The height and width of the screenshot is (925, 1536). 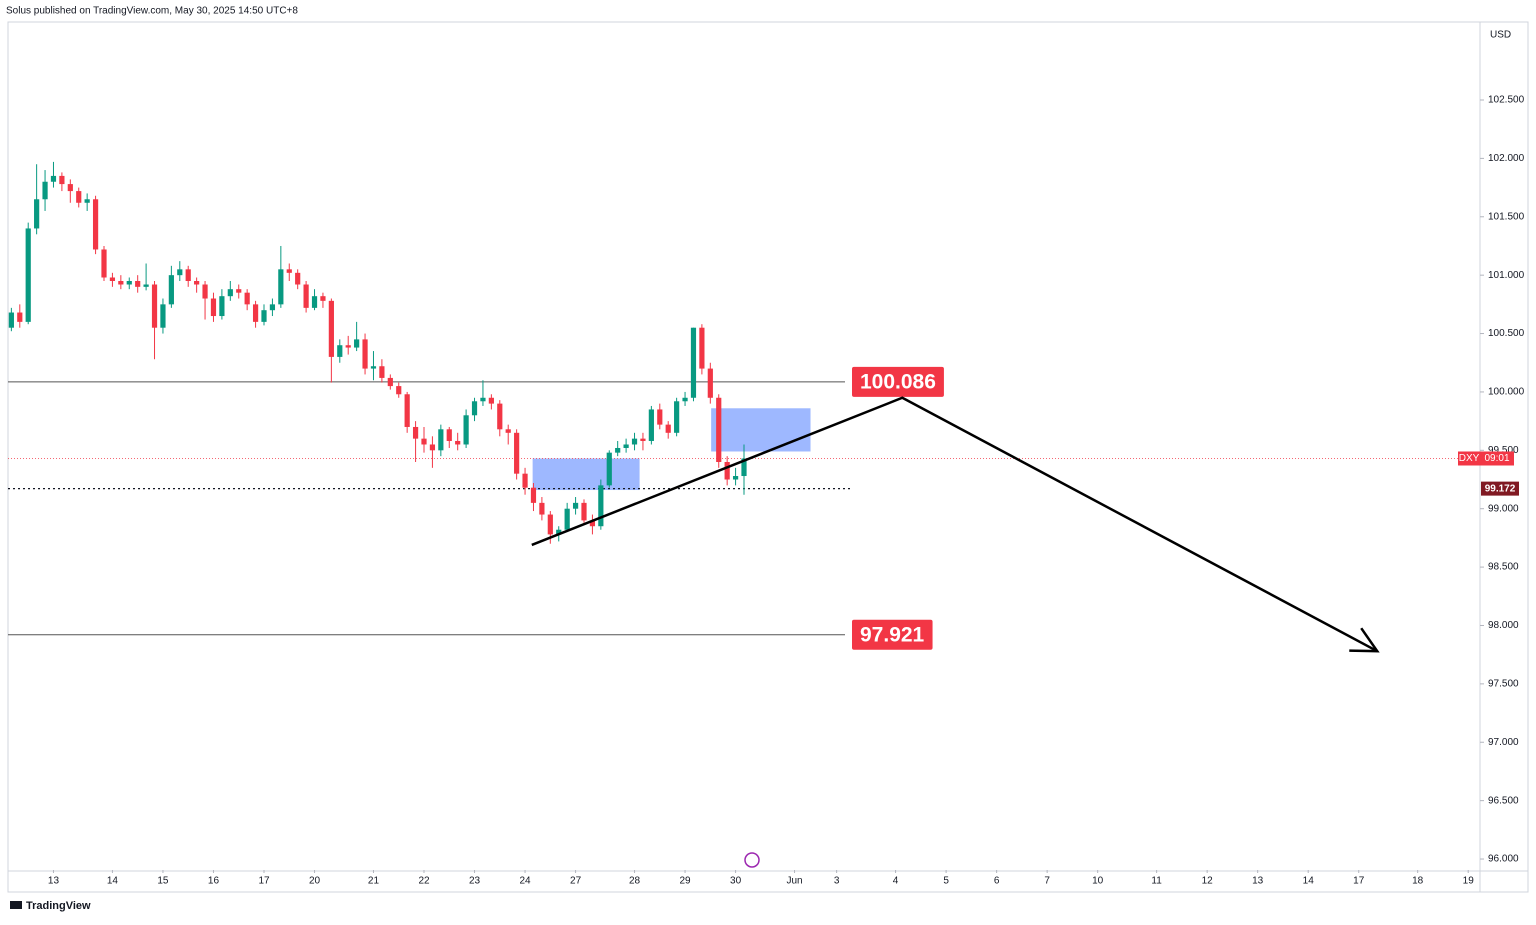 What do you see at coordinates (1503, 450) in the screenshot?
I see `y-tick-label: 99.500` at bounding box center [1503, 450].